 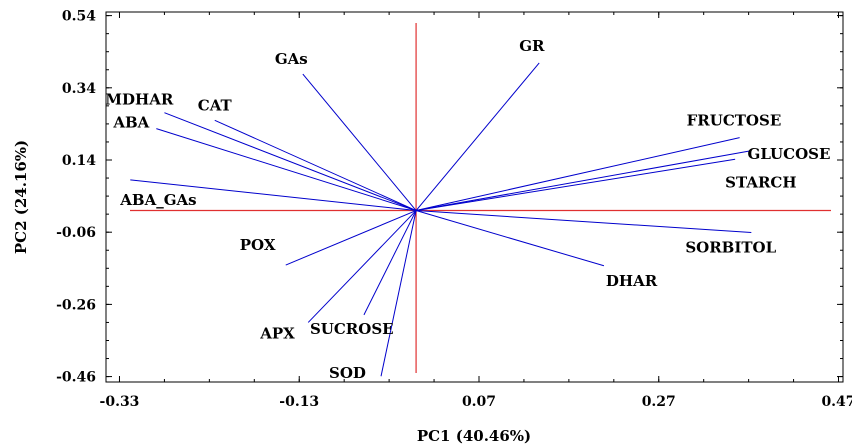 What do you see at coordinates (79, 89) in the screenshot?
I see `y-tick-label: 0.34` at bounding box center [79, 89].